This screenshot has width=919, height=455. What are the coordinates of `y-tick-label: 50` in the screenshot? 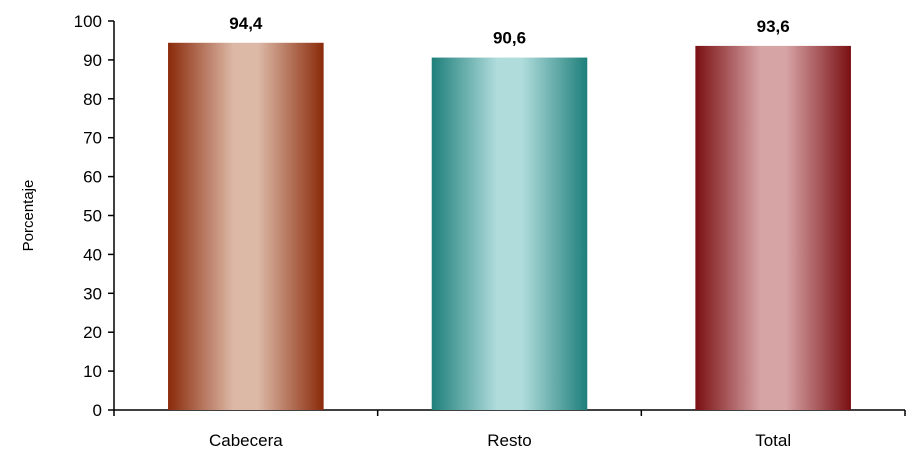 It's located at (92, 216).